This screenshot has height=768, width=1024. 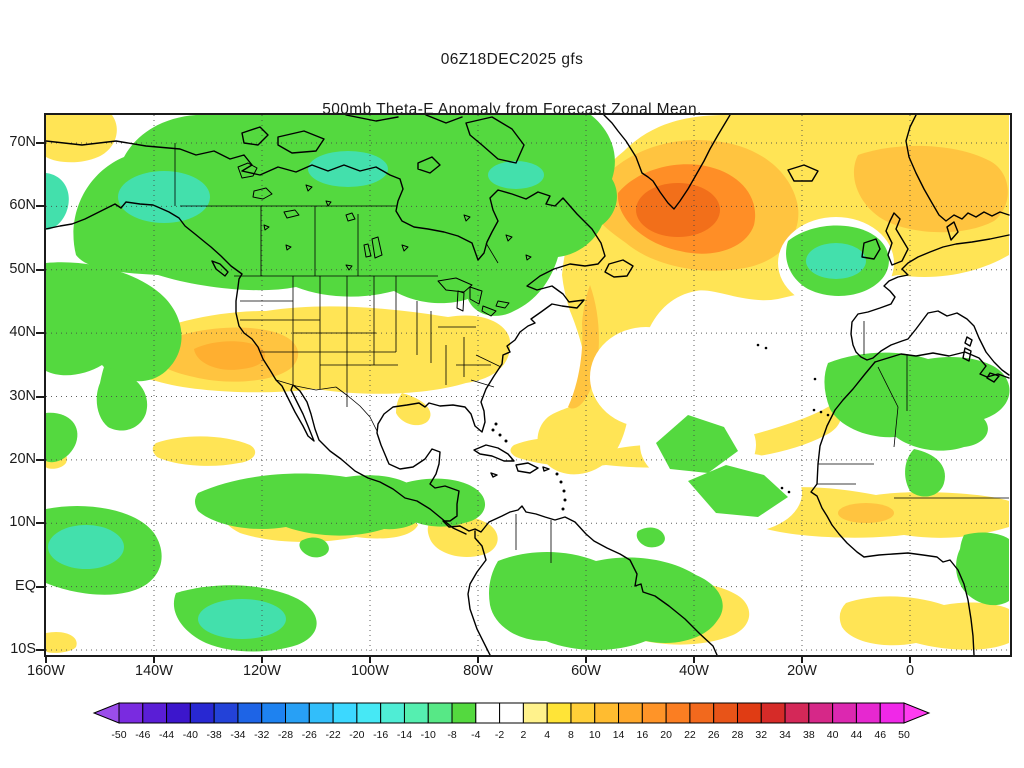 I want to click on x-axis-label: 20W, so click(x=802, y=671).